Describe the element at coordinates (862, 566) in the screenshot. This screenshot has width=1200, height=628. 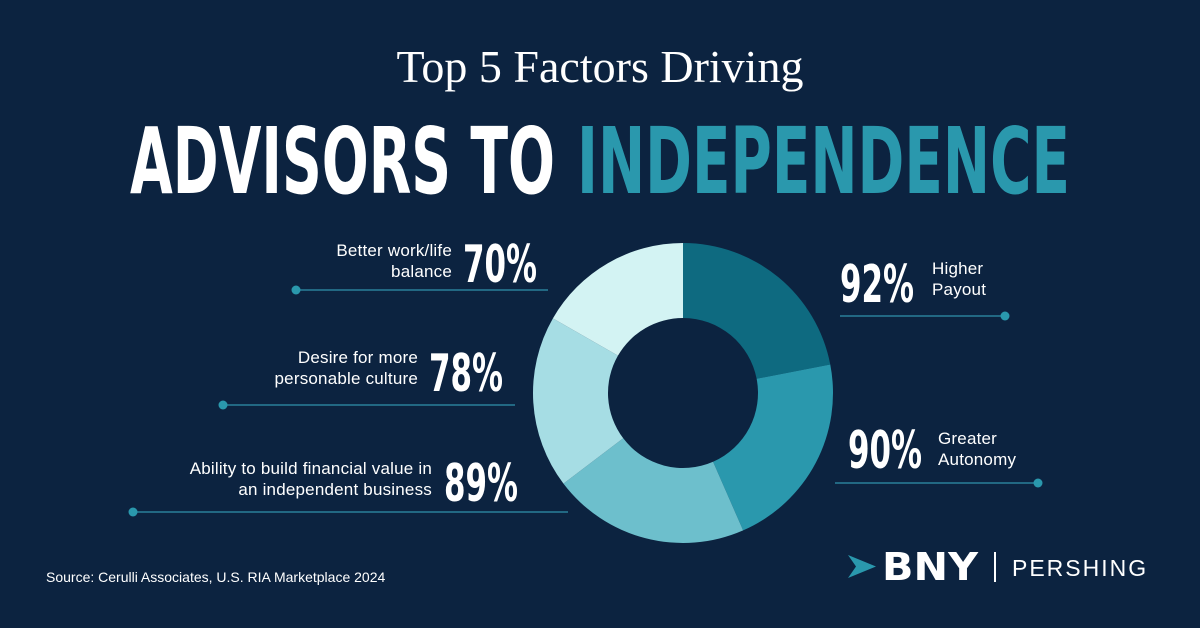
I see `logo-arrow` at that location.